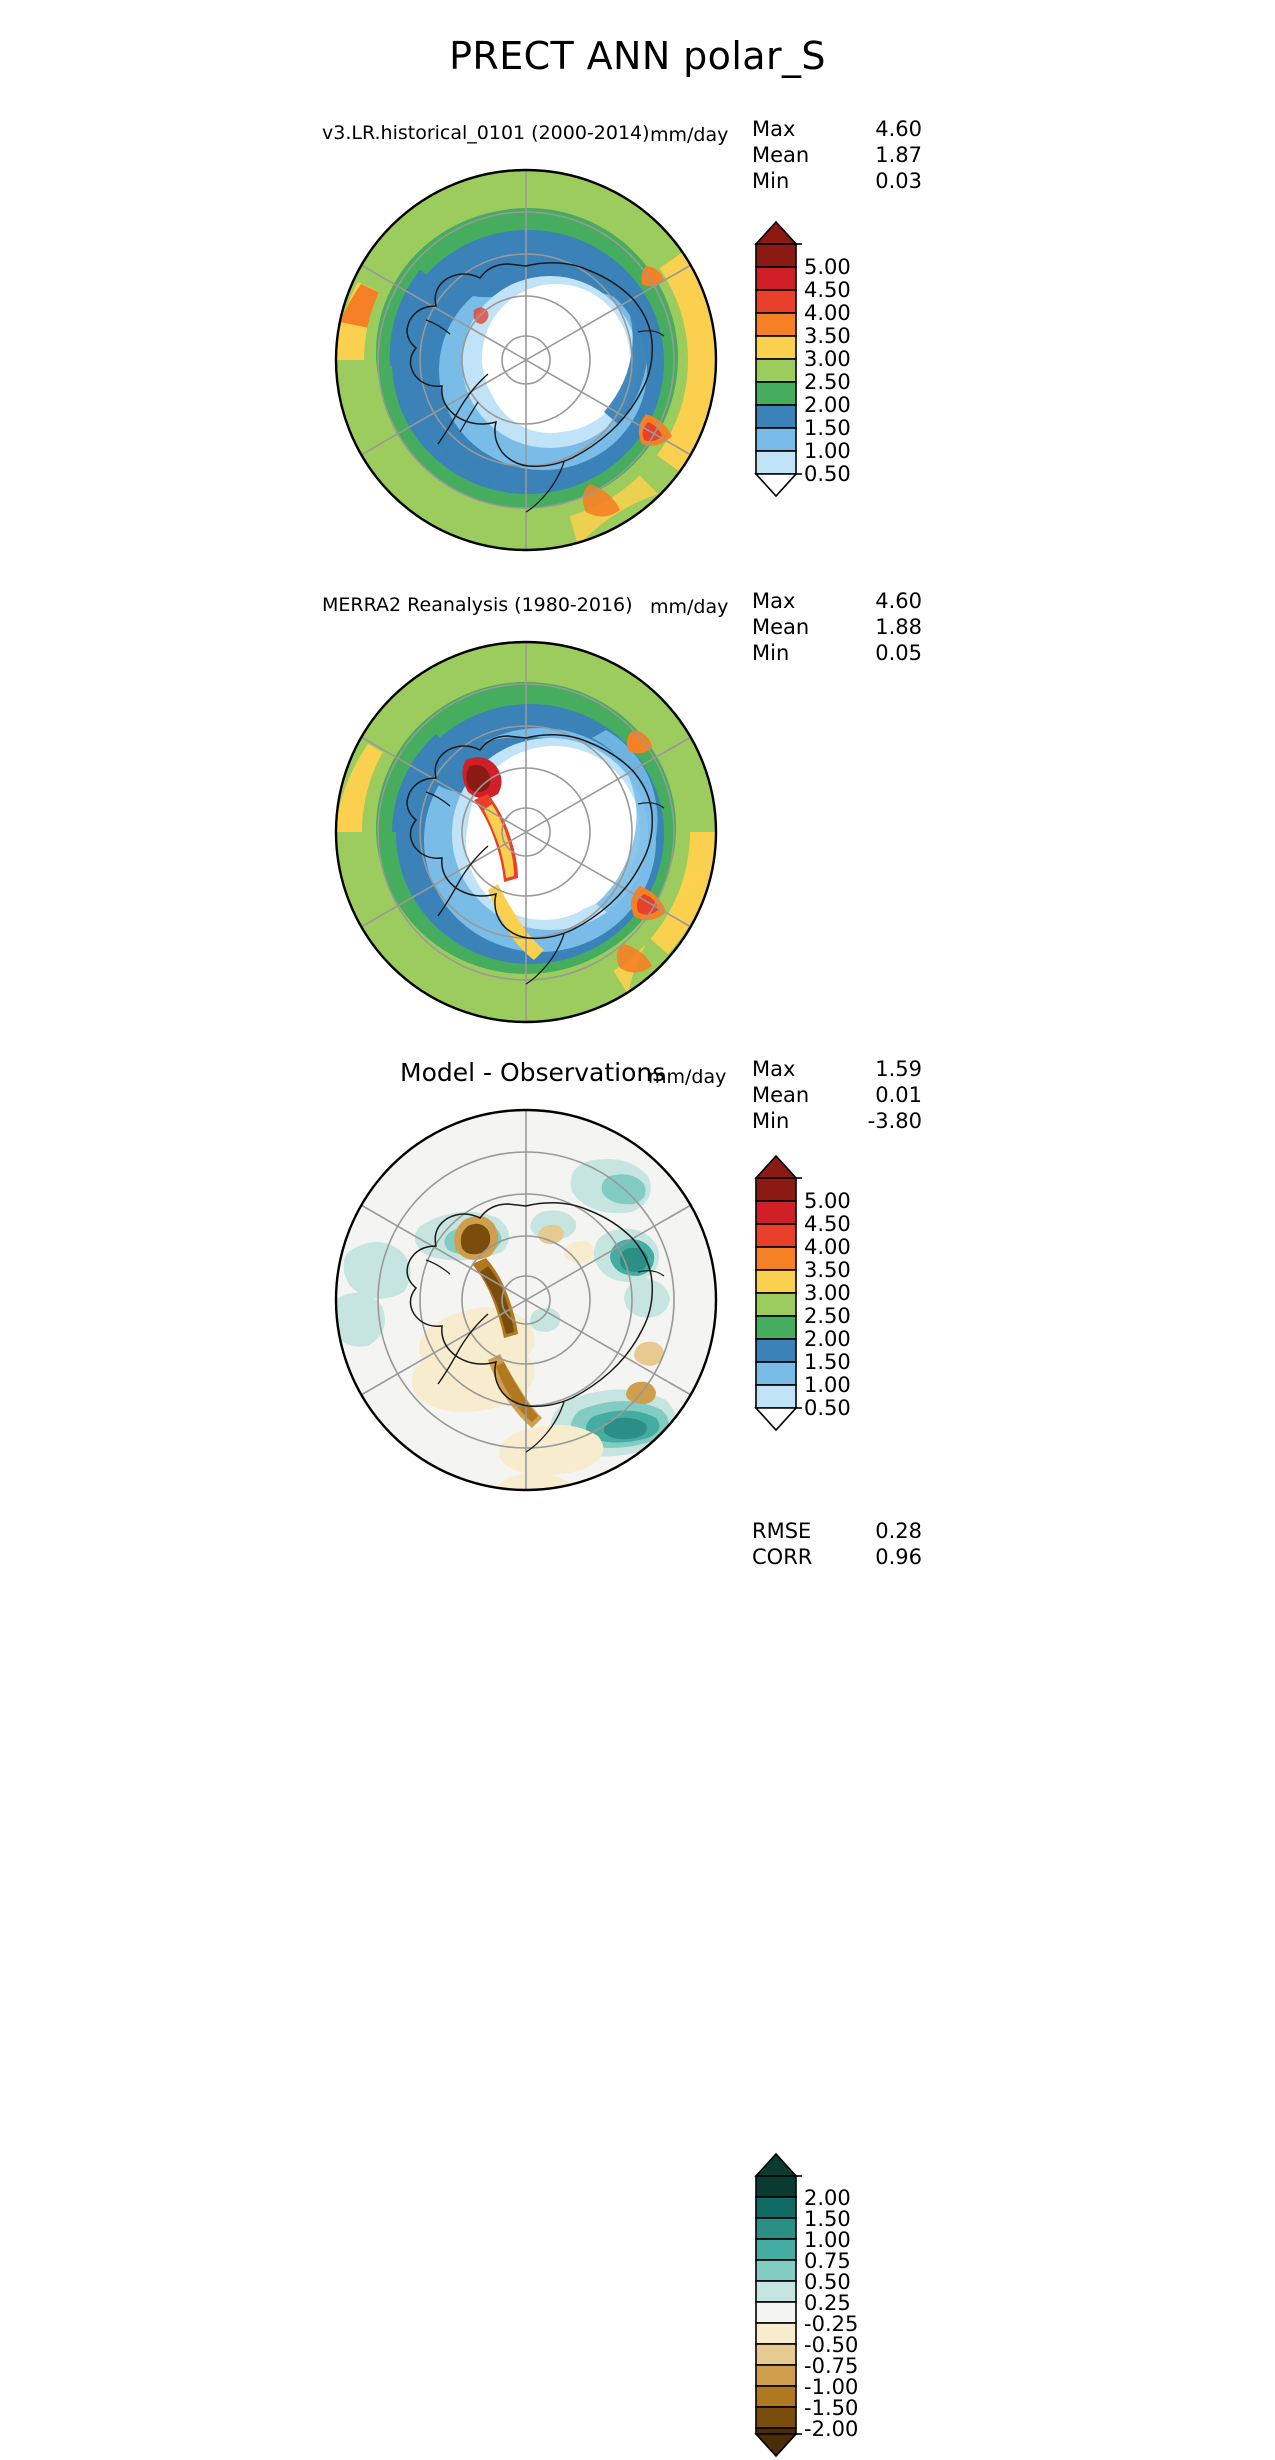 The image size is (1275, 2460). What do you see at coordinates (827, 1224) in the screenshot?
I see `colorbar-tick: 4.50` at bounding box center [827, 1224].